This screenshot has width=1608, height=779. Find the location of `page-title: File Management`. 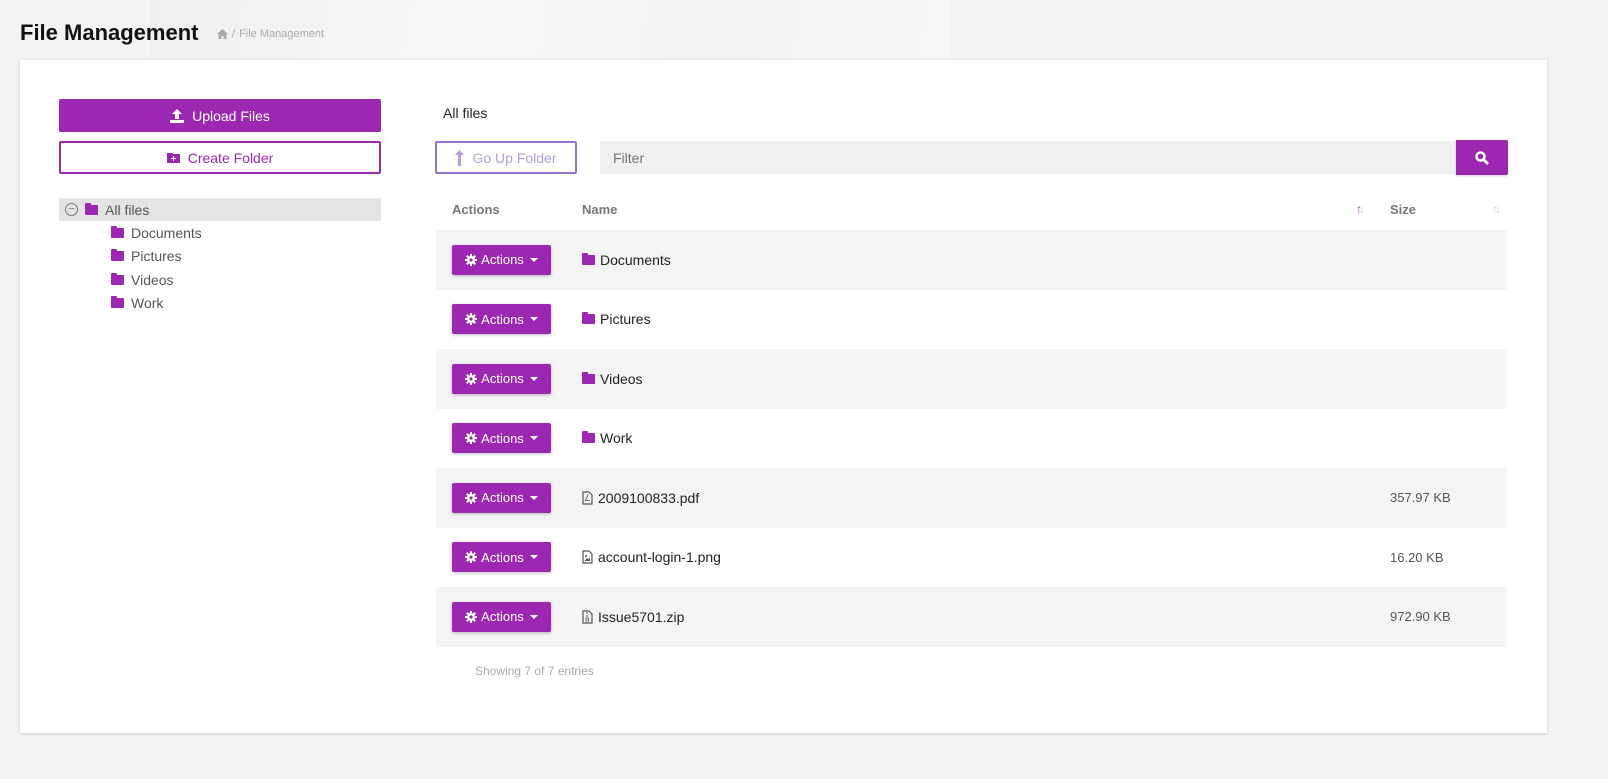

page-title: File Management is located at coordinates (109, 32).